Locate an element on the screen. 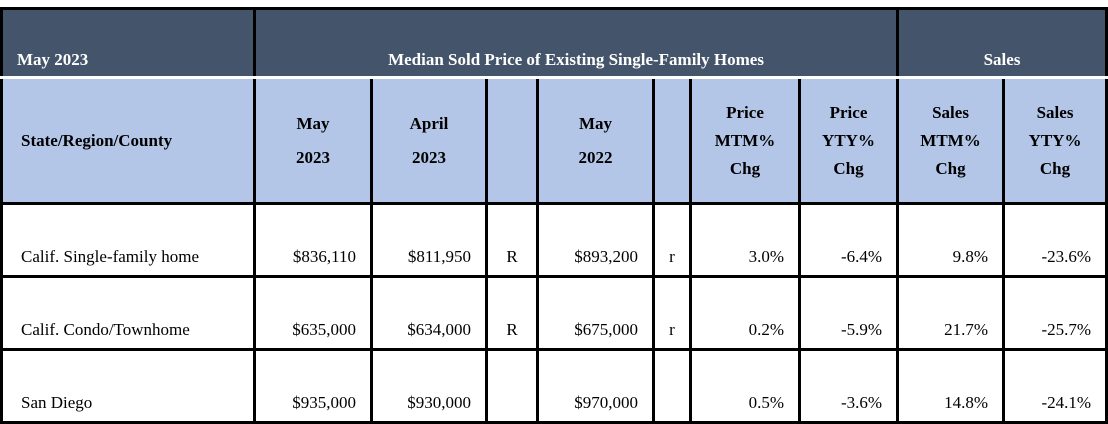 The height and width of the screenshot is (424, 1108). header-line: April is located at coordinates (429, 123).